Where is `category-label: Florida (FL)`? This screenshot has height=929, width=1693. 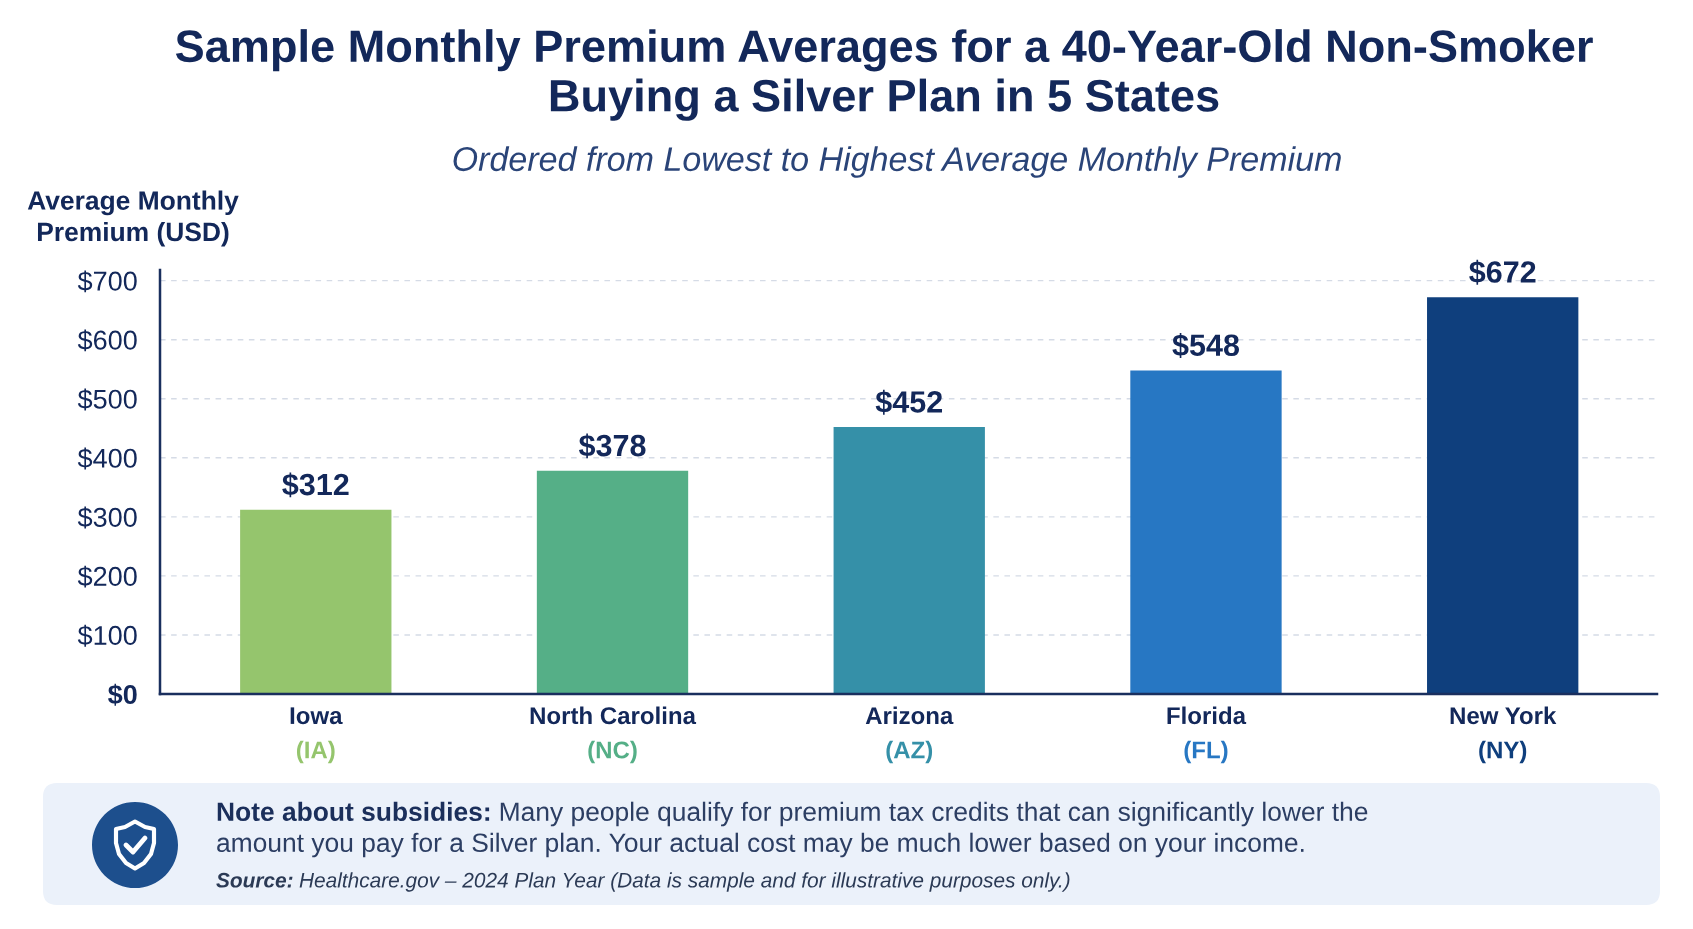
category-label: Florida (FL) is located at coordinates (1207, 735).